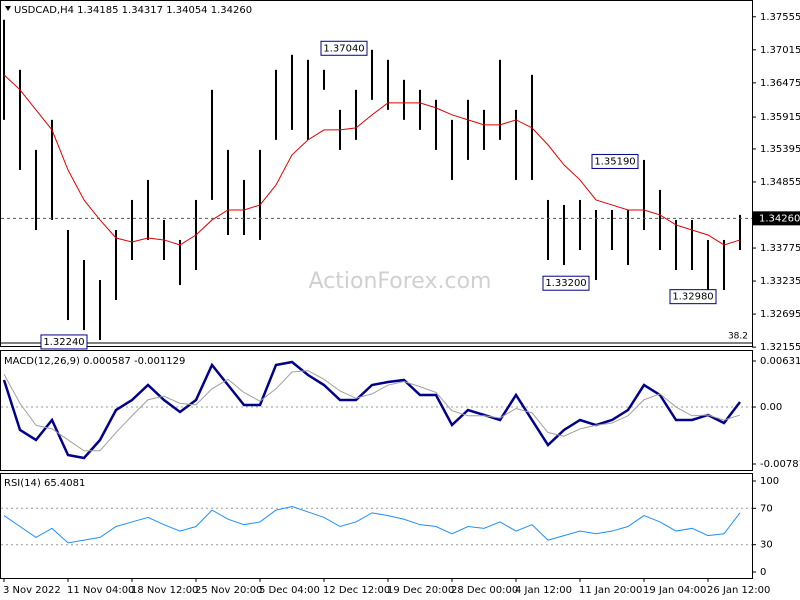 The height and width of the screenshot is (600, 800). I want to click on y-tick-label: 1.34855, so click(780, 182).